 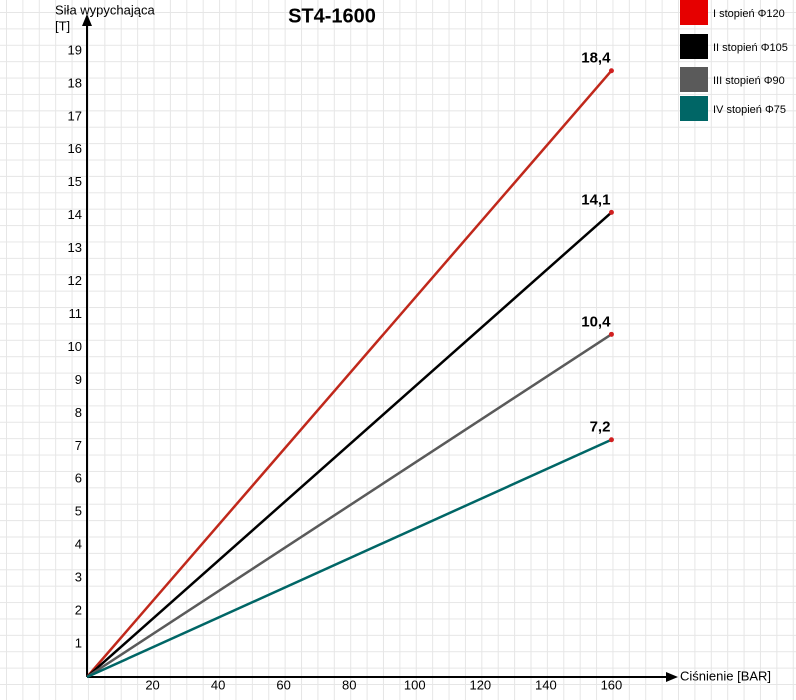 I want to click on value-label: 10,4, so click(x=596, y=321).